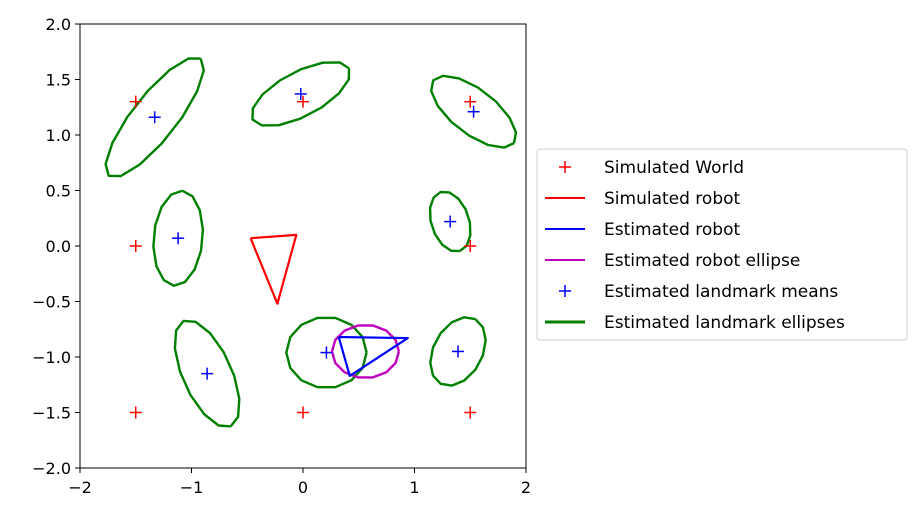 This screenshot has height=520, width=923. I want to click on legend-item-estimated-landmark-ellipses: Estimated landmark ellipses, so click(695, 323).